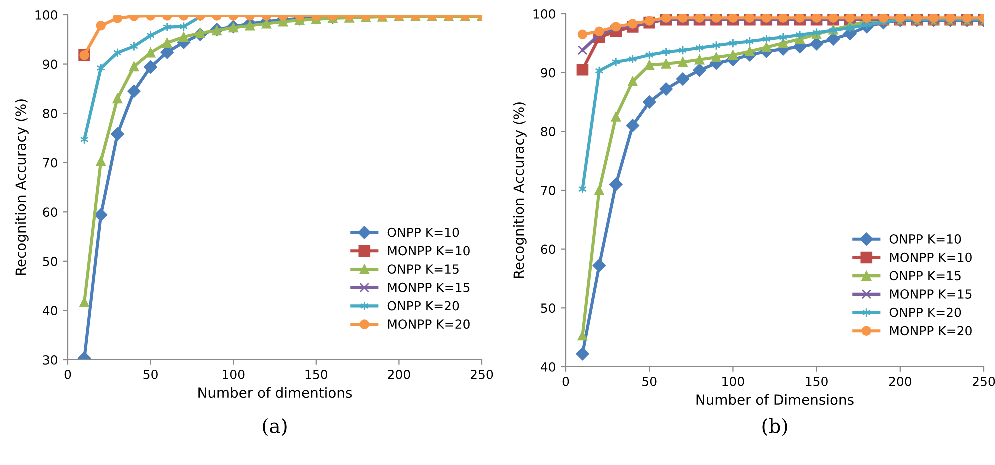  What do you see at coordinates (275, 392) in the screenshot?
I see `x-axis-title: Number of dimentions` at bounding box center [275, 392].